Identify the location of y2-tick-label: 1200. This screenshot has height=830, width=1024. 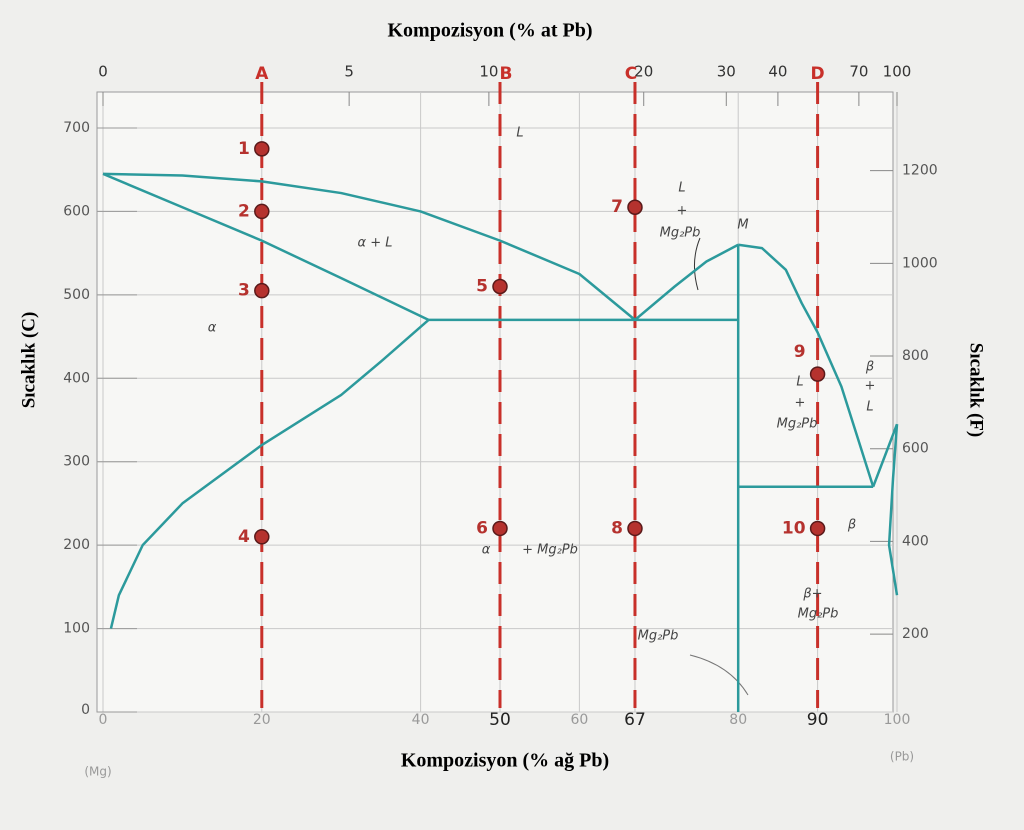
(920, 171).